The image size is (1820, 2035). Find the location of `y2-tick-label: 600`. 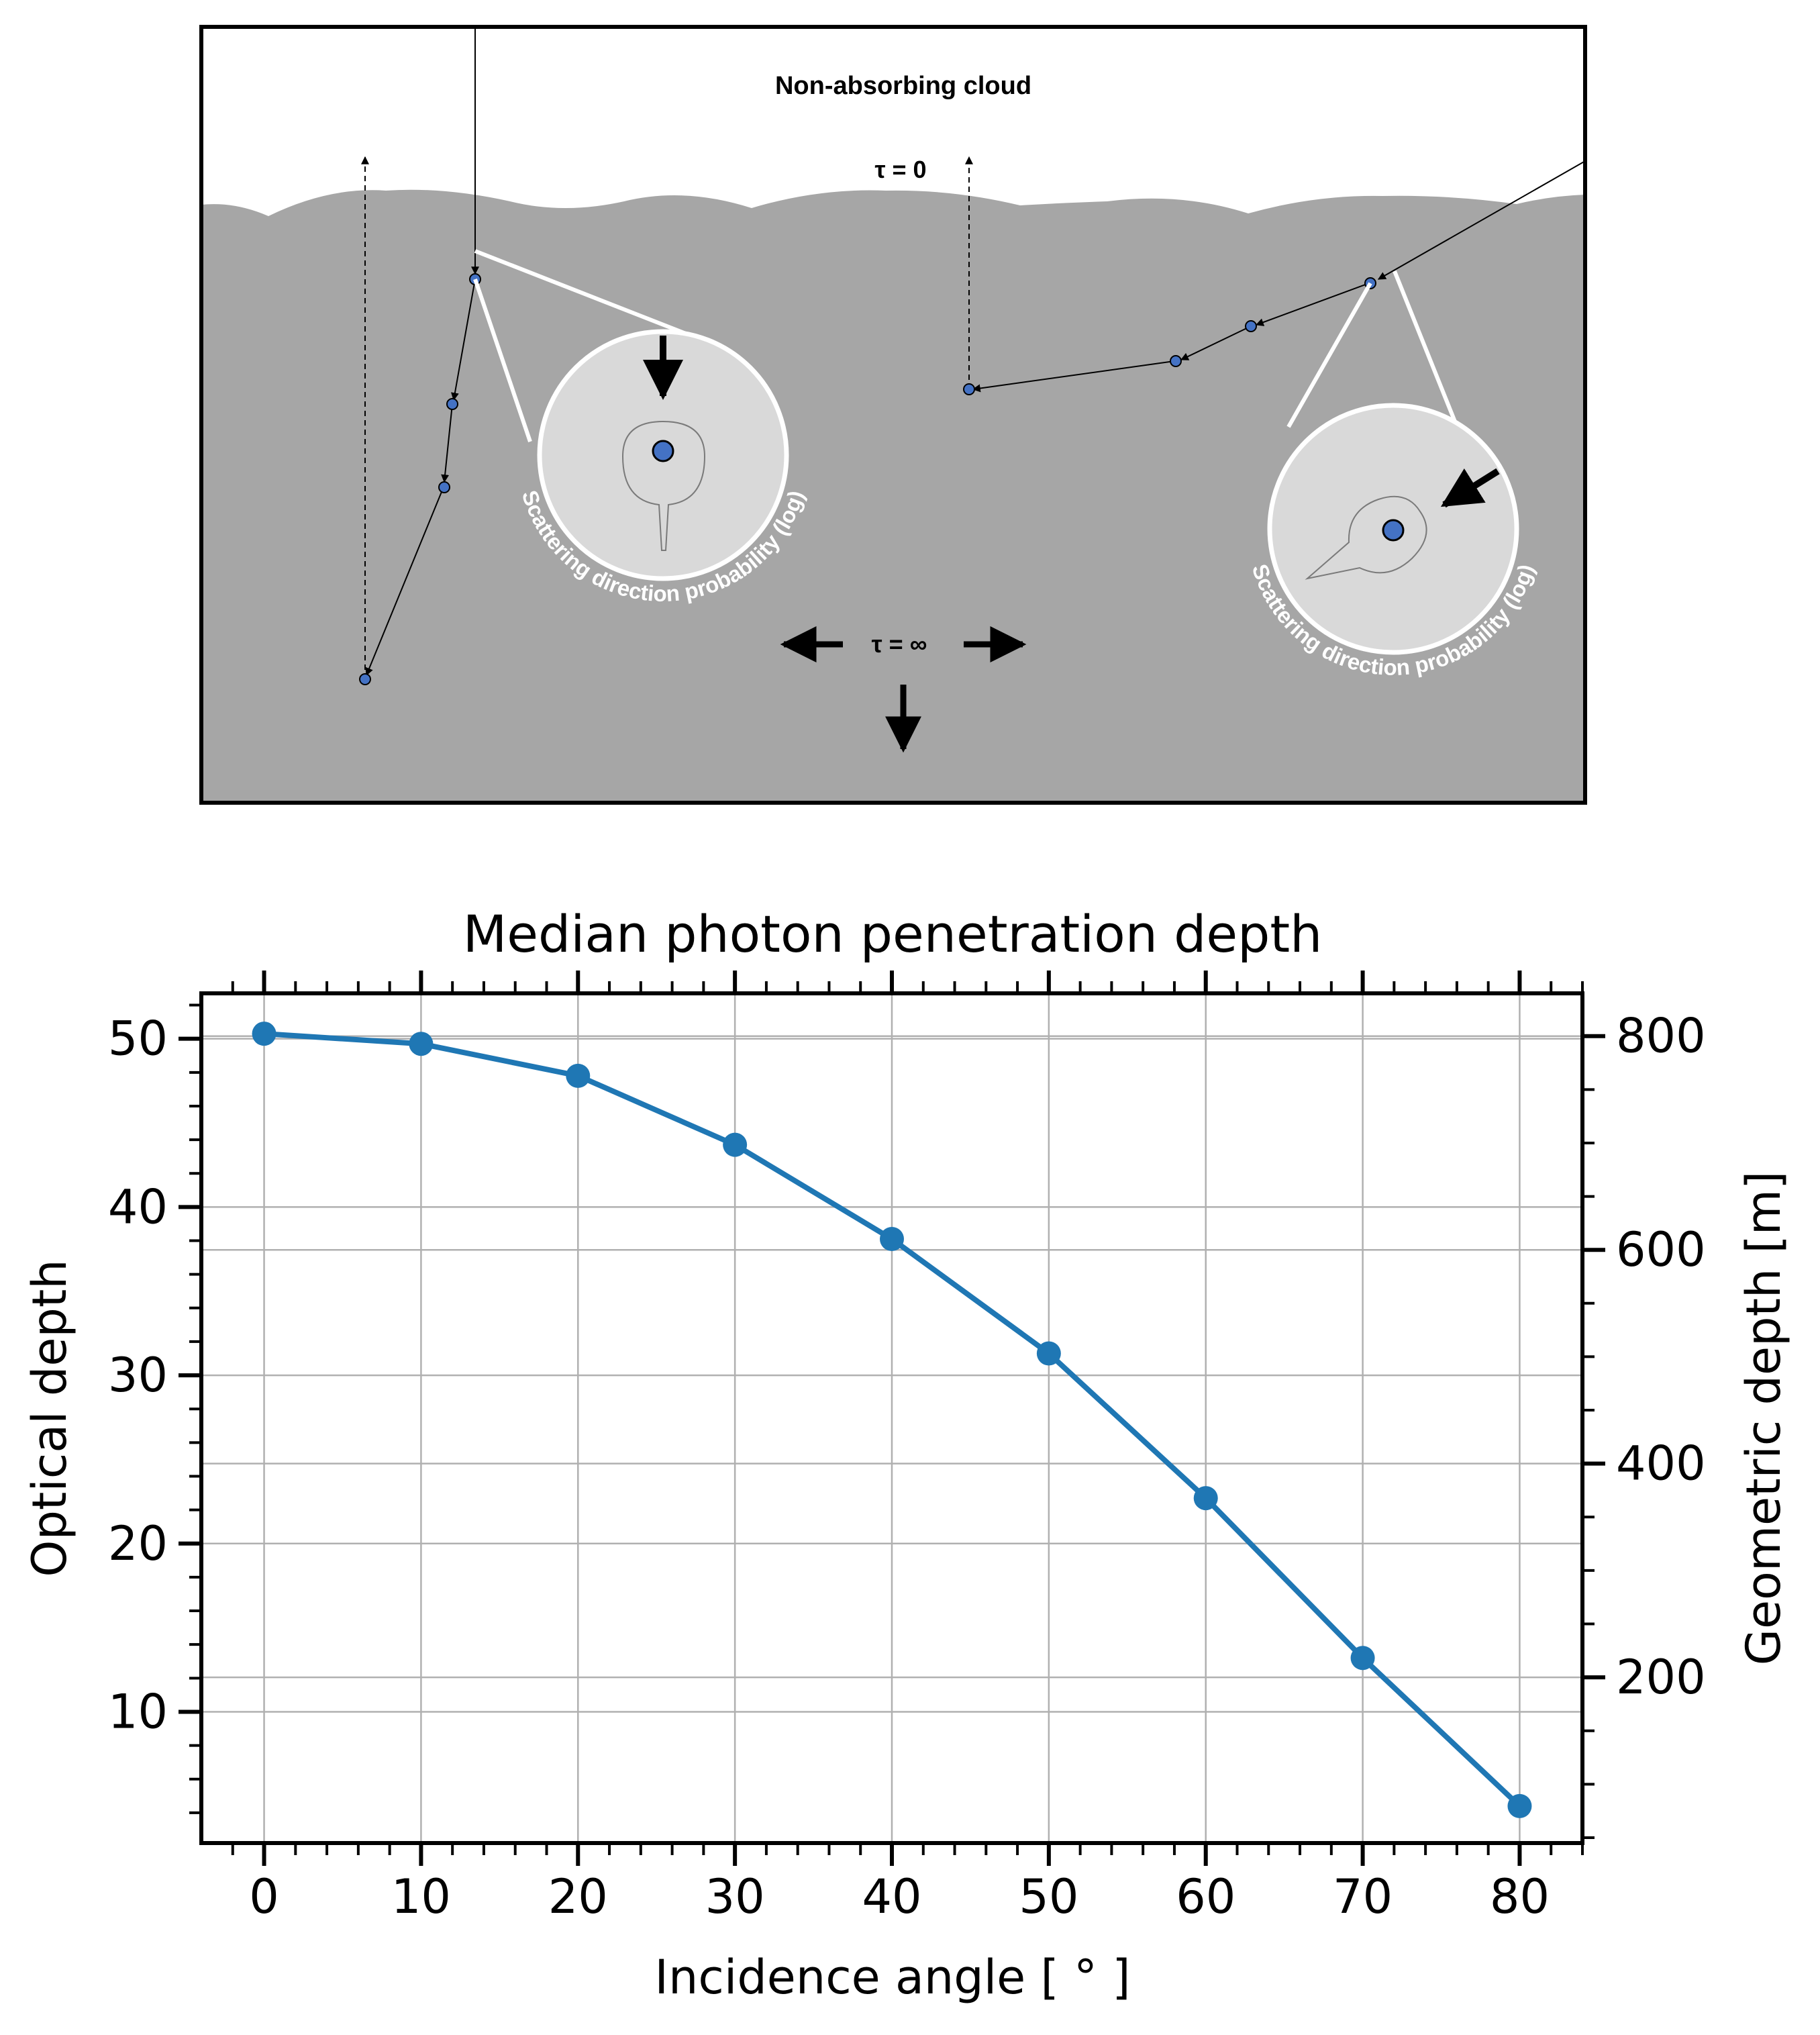

y2-tick-label: 600 is located at coordinates (1661, 1250).